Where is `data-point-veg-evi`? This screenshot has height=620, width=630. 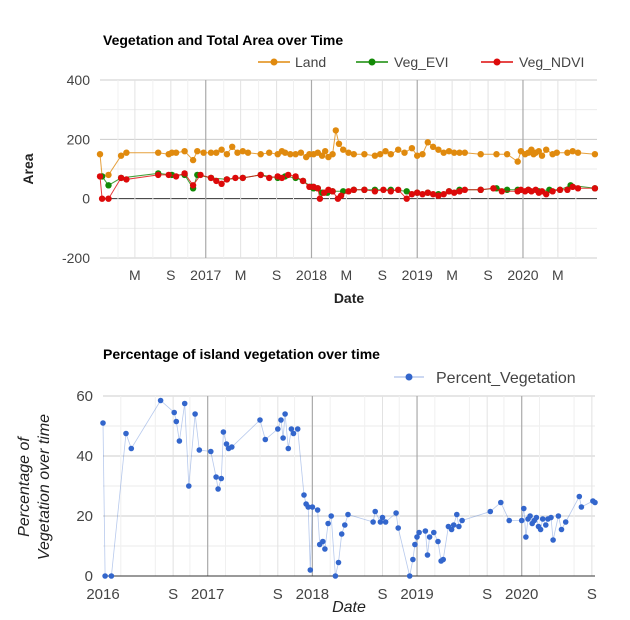
data-point-veg-evi is located at coordinates (108, 185).